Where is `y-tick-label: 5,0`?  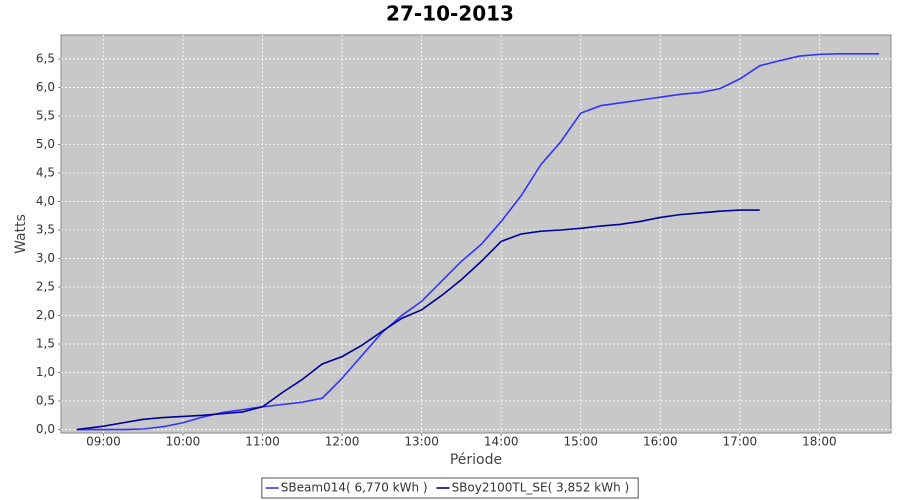
y-tick-label: 5,0 is located at coordinates (45, 144).